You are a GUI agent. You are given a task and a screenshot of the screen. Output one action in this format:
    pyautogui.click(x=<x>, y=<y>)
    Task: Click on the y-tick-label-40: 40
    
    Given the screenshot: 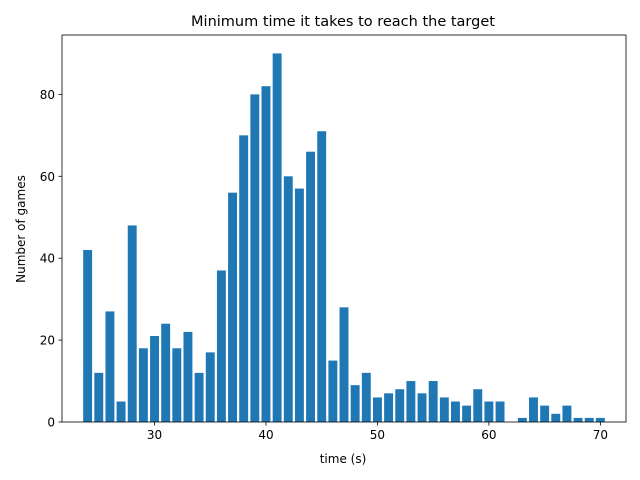 What is the action you would take?
    pyautogui.click(x=47, y=259)
    